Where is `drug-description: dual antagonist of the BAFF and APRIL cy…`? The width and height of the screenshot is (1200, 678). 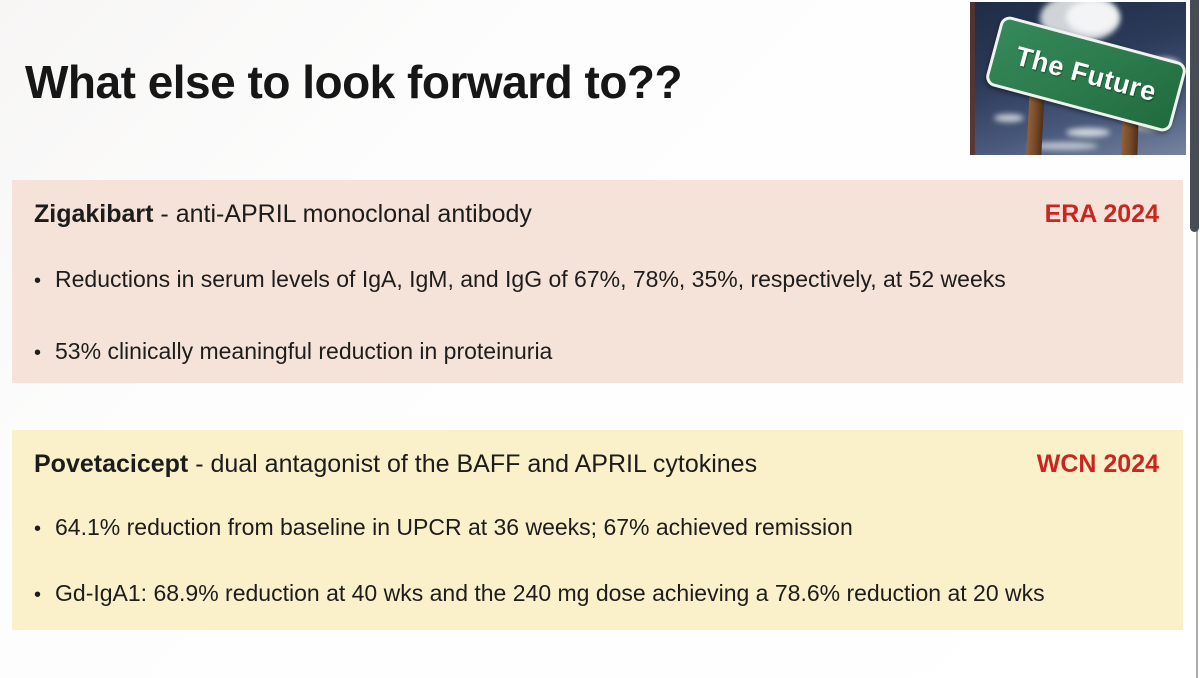 drug-description: dual antagonist of the BAFF and APRIL cy… is located at coordinates (484, 464).